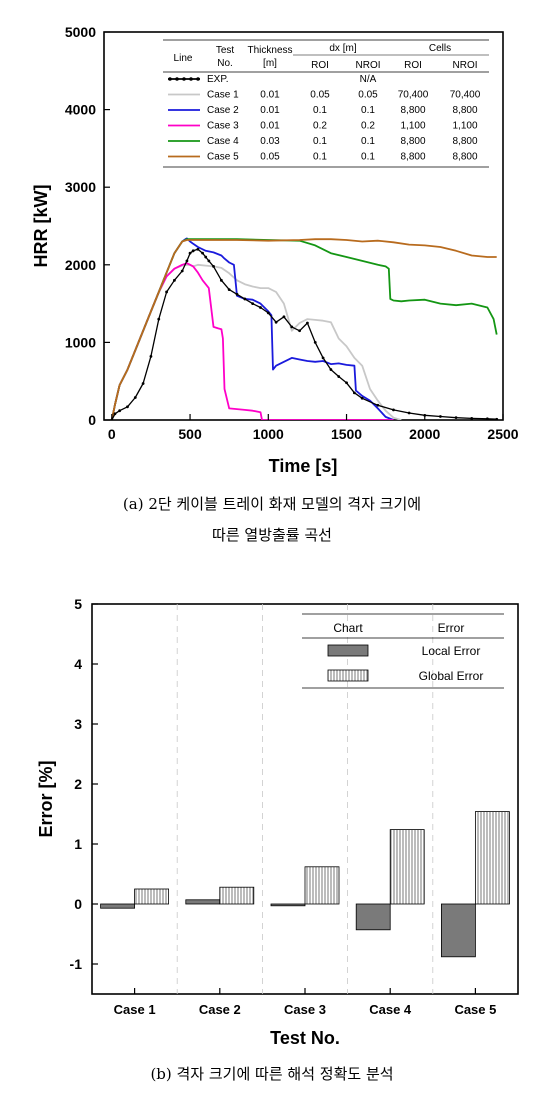 This screenshot has width=544, height=1099. Describe the element at coordinates (368, 95) in the screenshot. I see `legend-dx-nroi: 0.05` at that location.